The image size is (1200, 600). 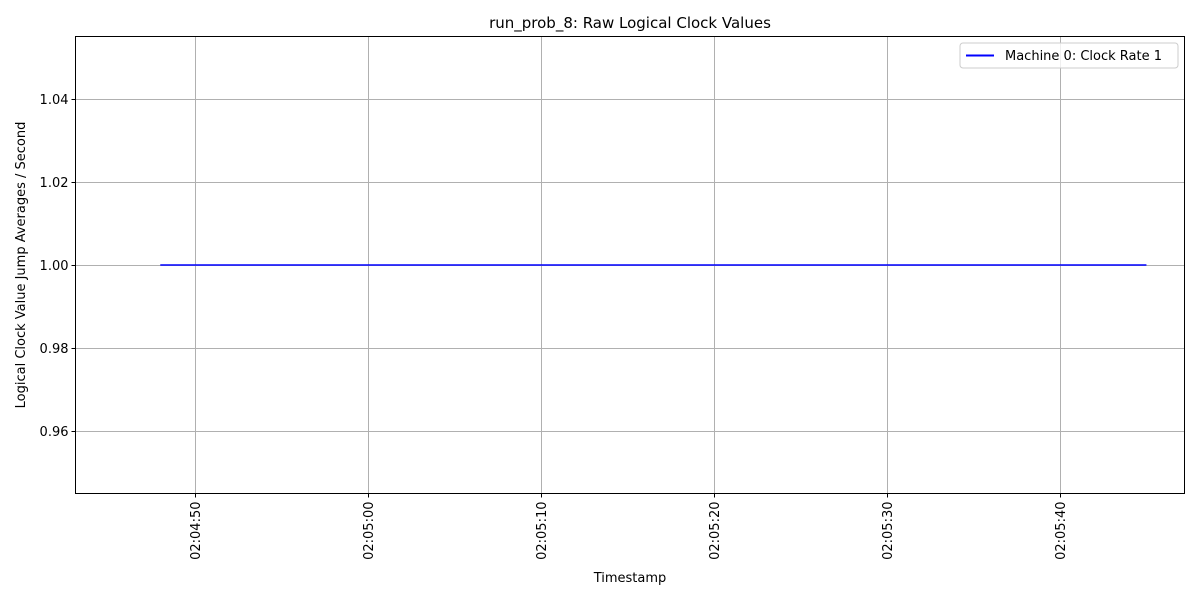 I want to click on legend: Machine 0: Clock Rate 1, so click(x=1069, y=55).